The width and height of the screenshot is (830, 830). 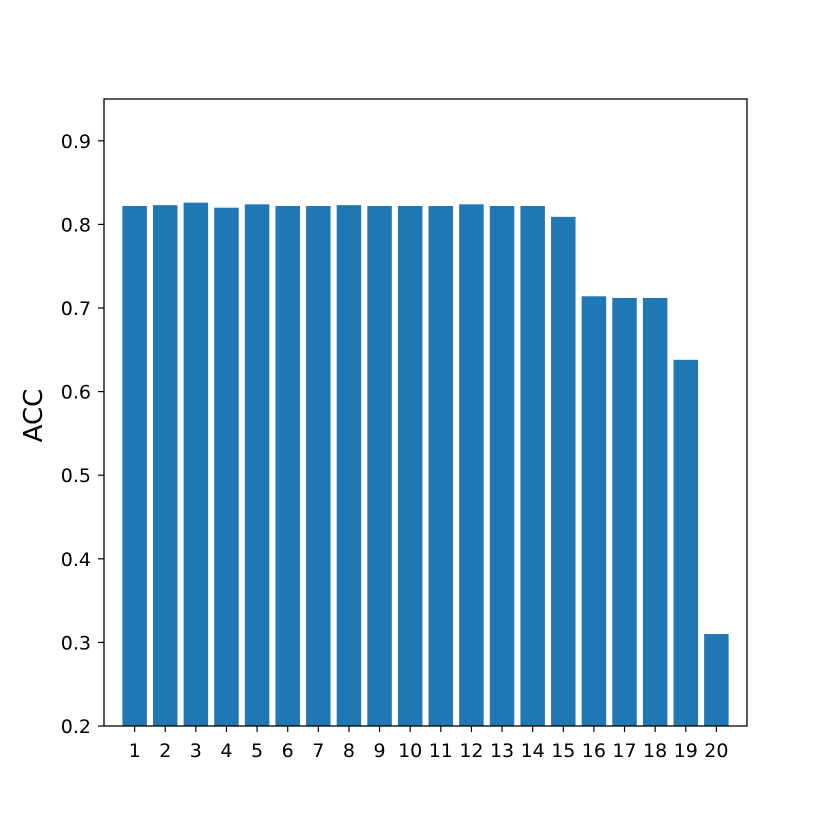 What do you see at coordinates (410, 751) in the screenshot?
I see `x-tick-label: 10` at bounding box center [410, 751].